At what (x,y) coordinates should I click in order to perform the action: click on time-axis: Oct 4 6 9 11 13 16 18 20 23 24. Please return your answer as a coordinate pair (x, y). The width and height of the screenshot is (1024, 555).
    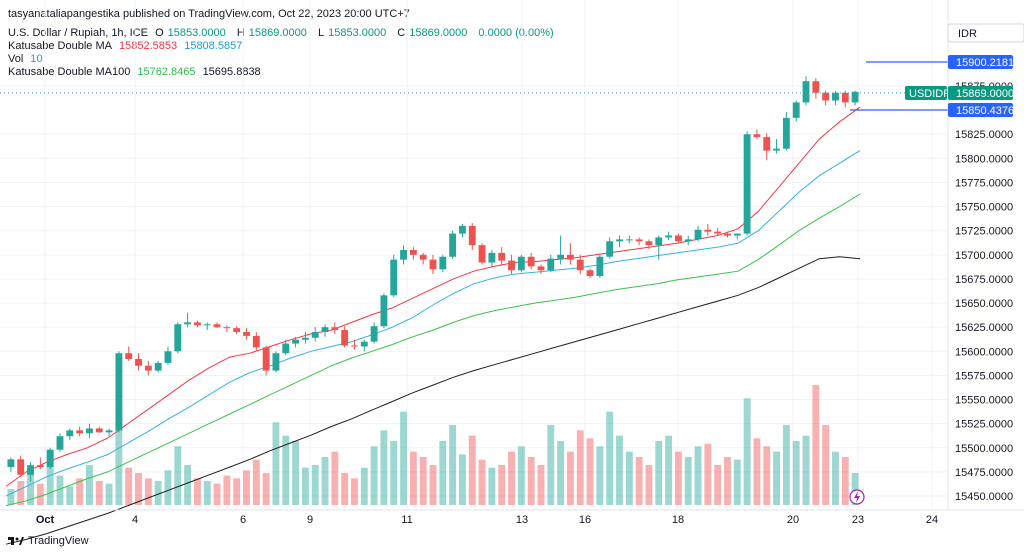
    Looking at the image, I should click on (487, 520).